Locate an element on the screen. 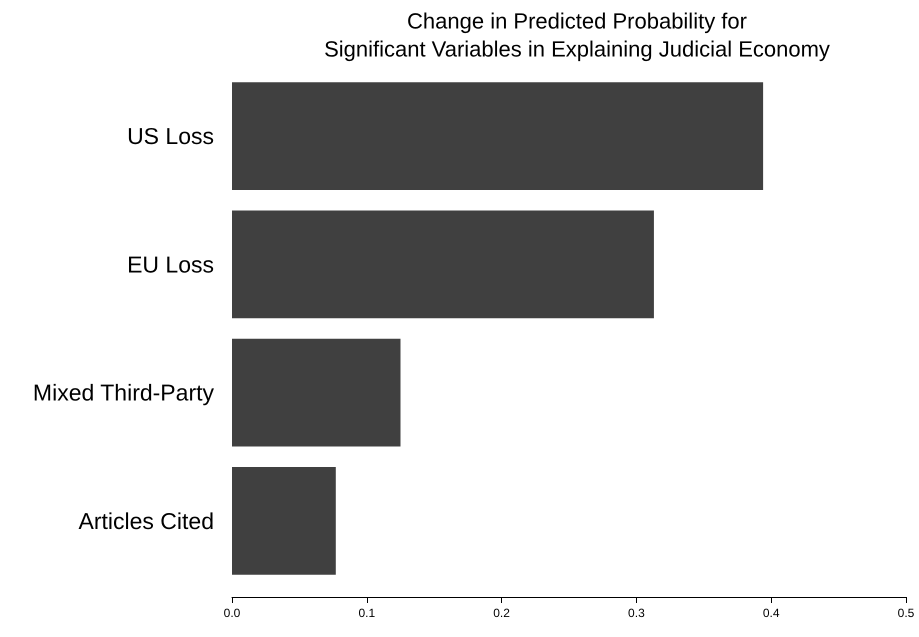 The width and height of the screenshot is (919, 637). y-tick-label: EU Loss is located at coordinates (170, 264).